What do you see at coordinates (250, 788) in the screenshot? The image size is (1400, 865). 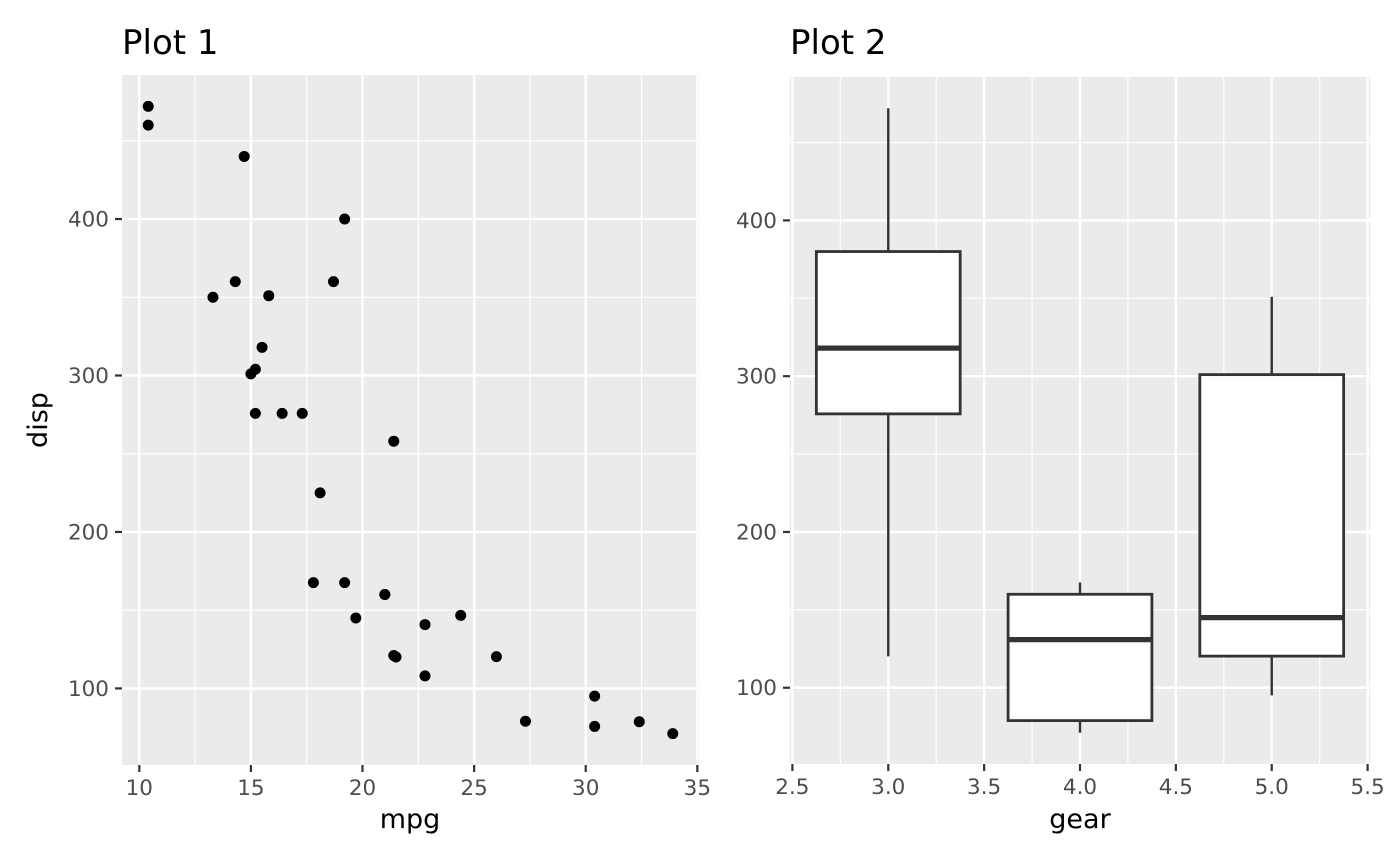 I see `x-axis-tick-label: 15` at bounding box center [250, 788].